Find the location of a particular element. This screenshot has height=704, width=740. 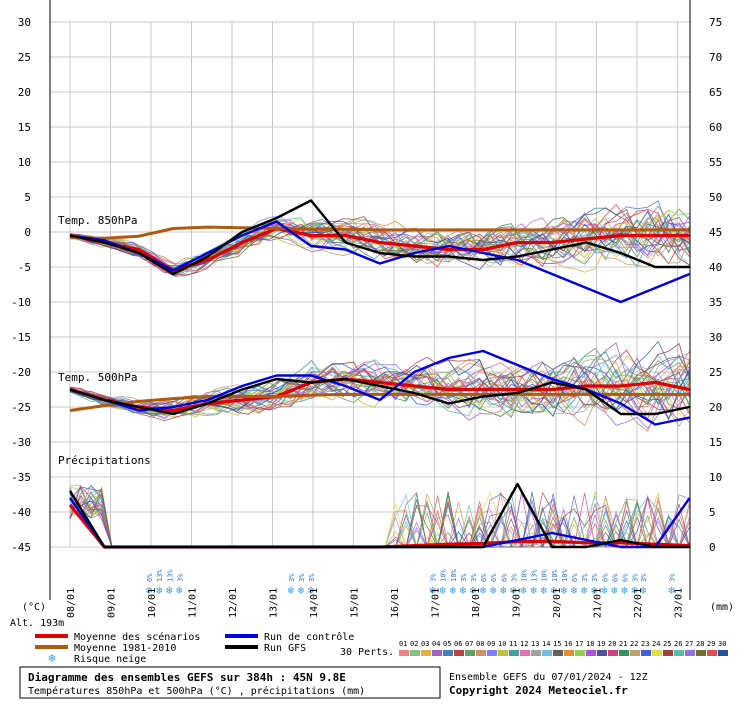

snow-pct-17: 13% is located at coordinates (535, 575).